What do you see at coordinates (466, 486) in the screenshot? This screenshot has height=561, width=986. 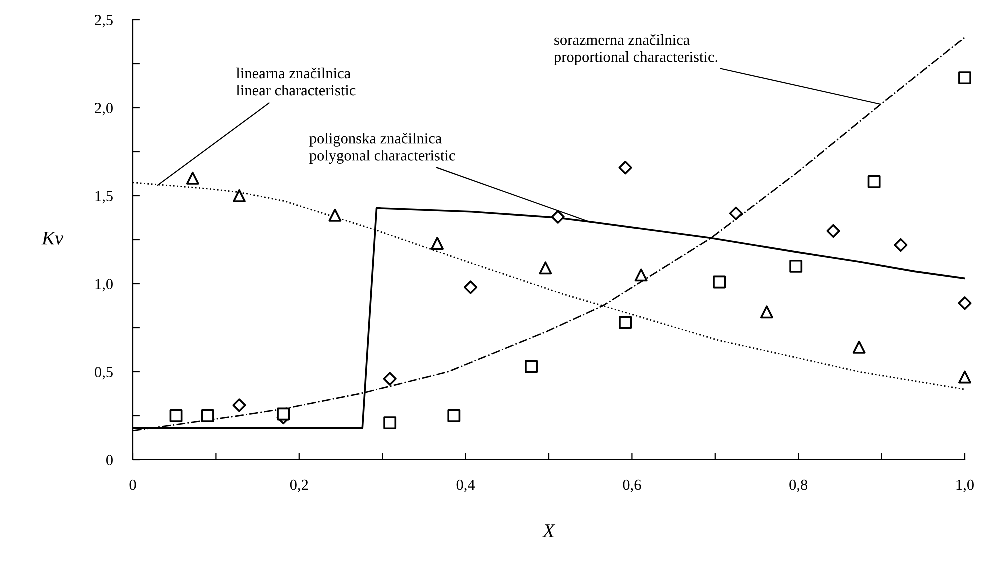 I see `x-tick-label: 0,4` at bounding box center [466, 486].